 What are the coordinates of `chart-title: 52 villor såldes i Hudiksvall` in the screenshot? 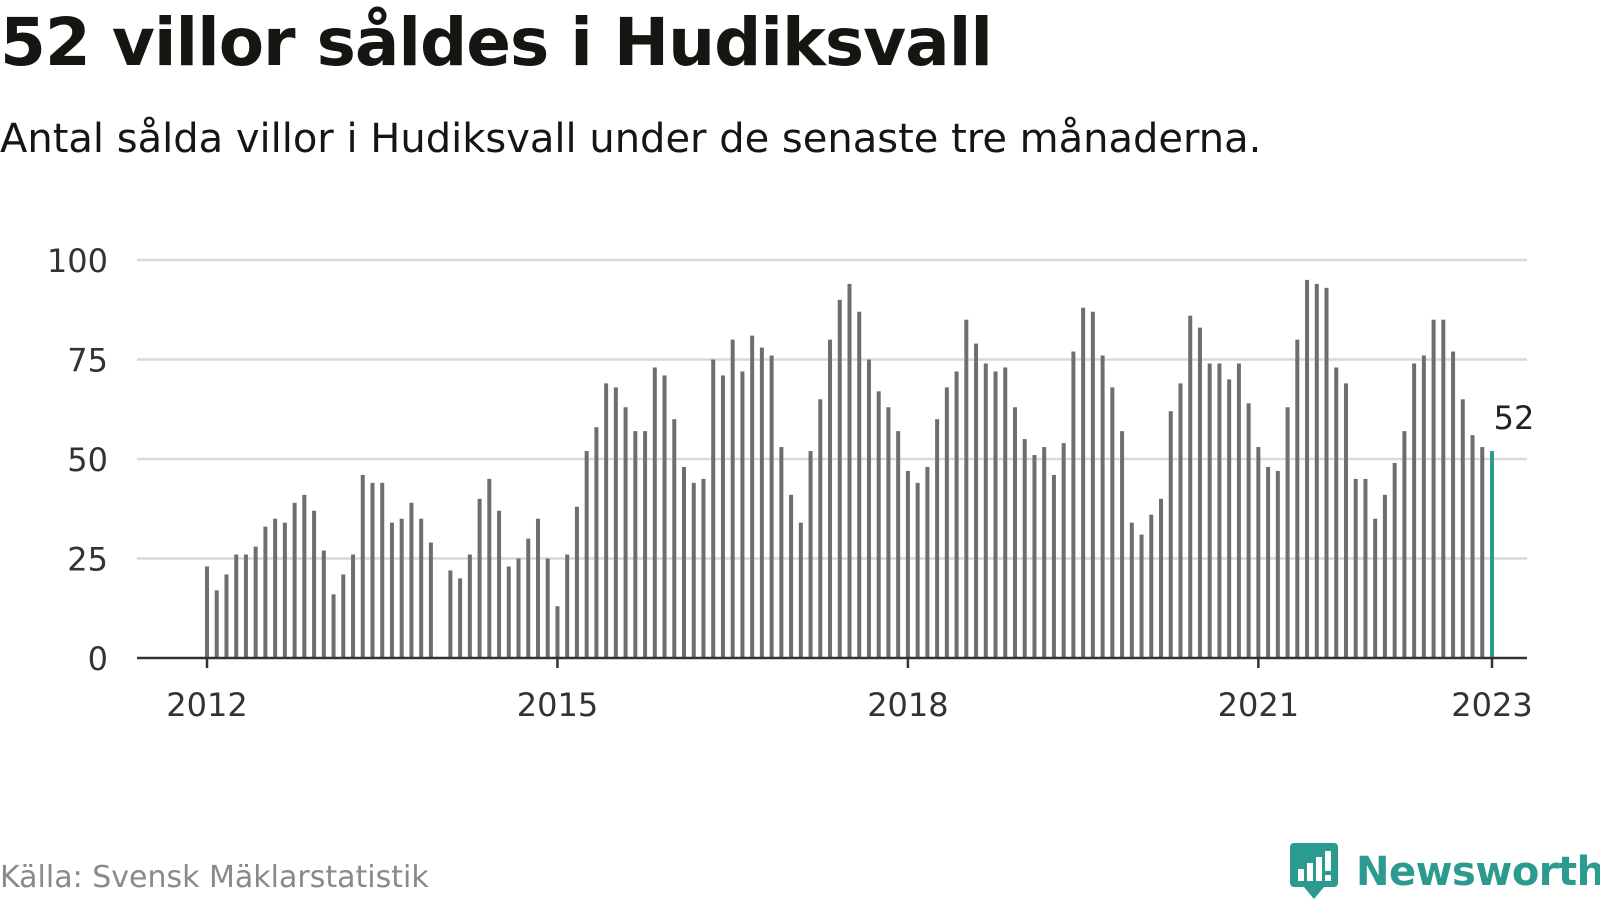 It's located at (496, 42).